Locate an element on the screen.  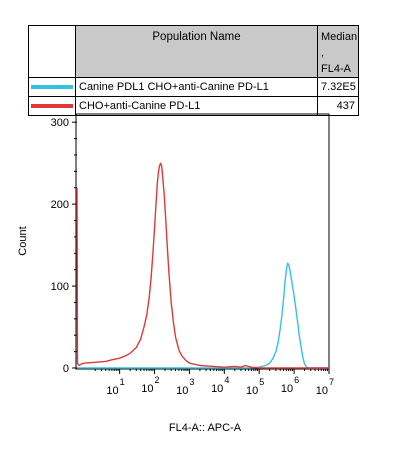
y-tick-label: 0 is located at coordinates (66, 369).